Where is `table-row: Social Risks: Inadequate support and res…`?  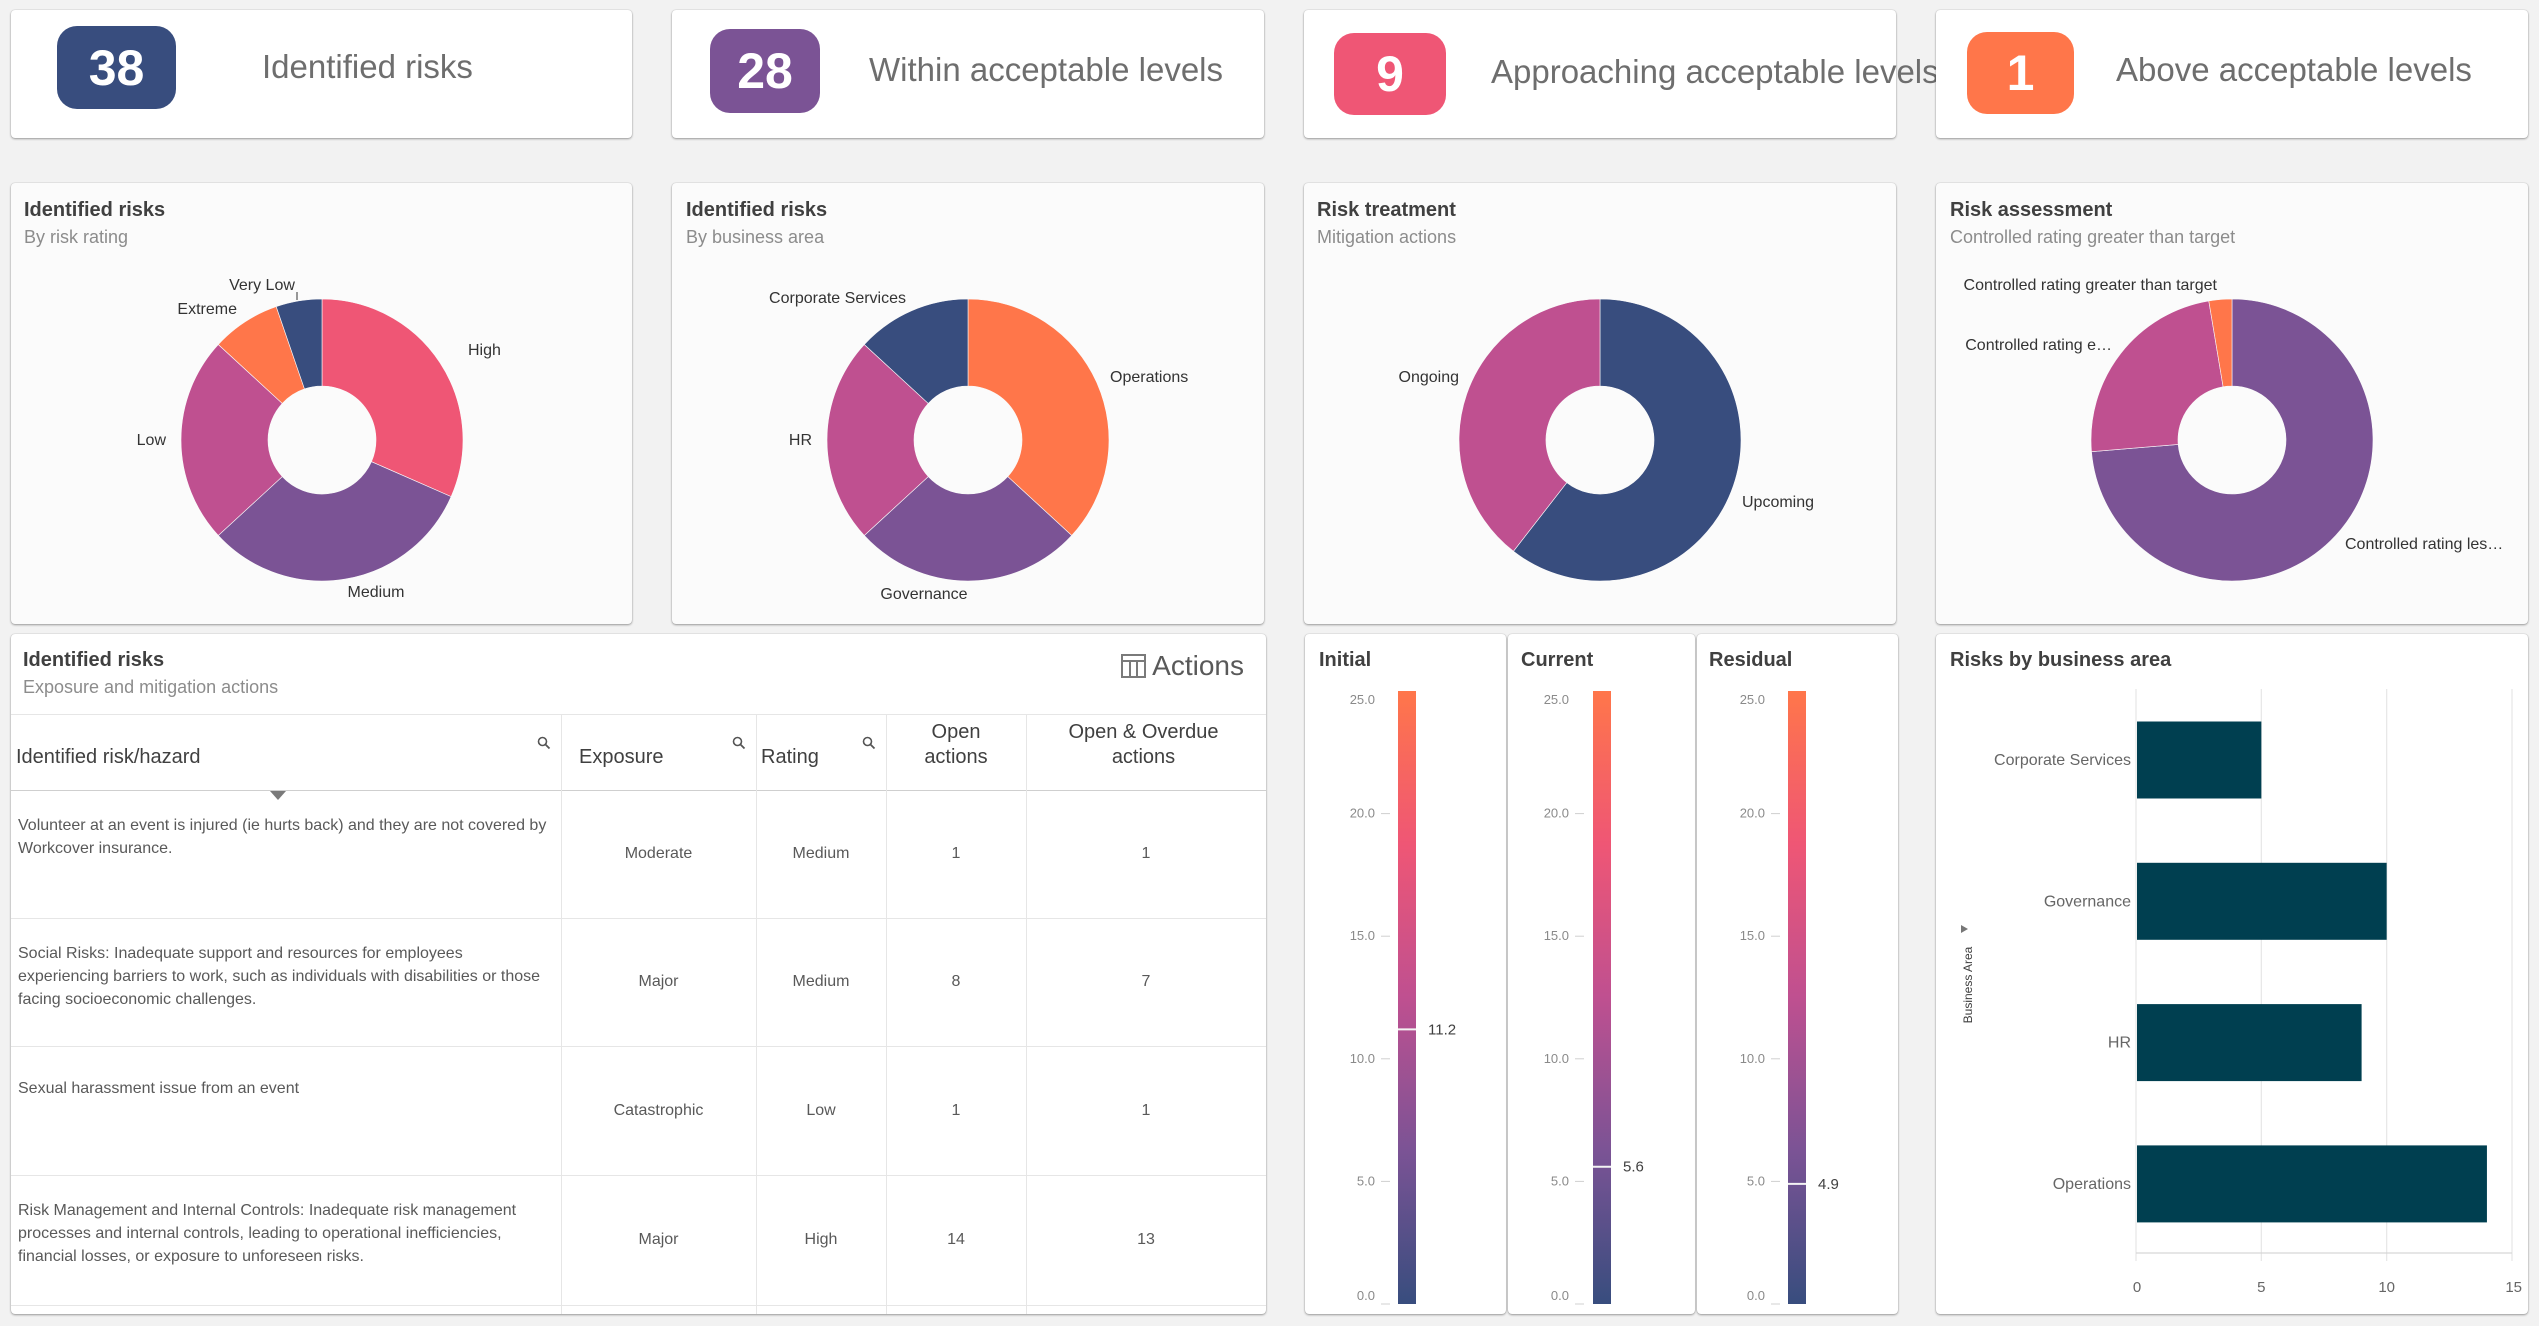
table-row: Social Risks: Inadequate support and res… is located at coordinates (638, 982).